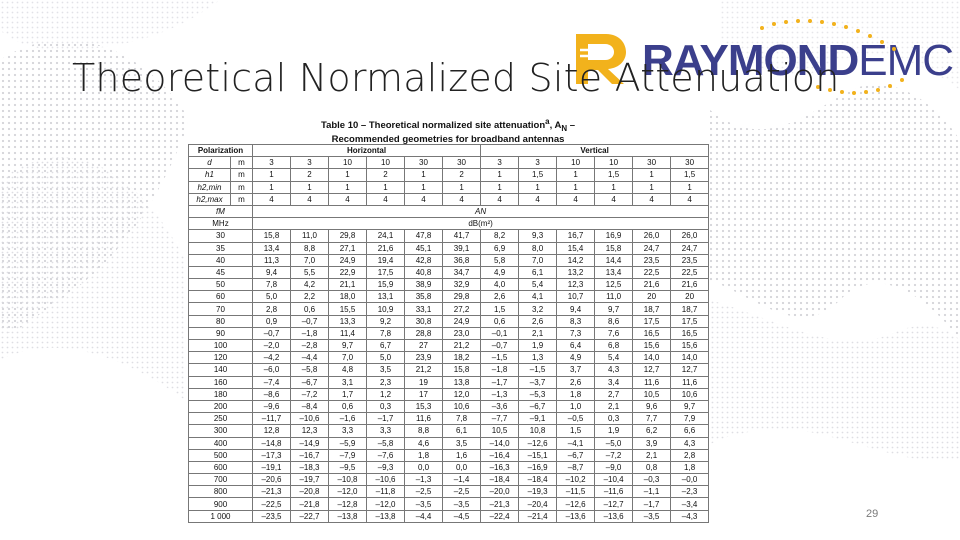 The height and width of the screenshot is (540, 960). I want to click on attenuation-cell: –3,5, so click(461, 504).